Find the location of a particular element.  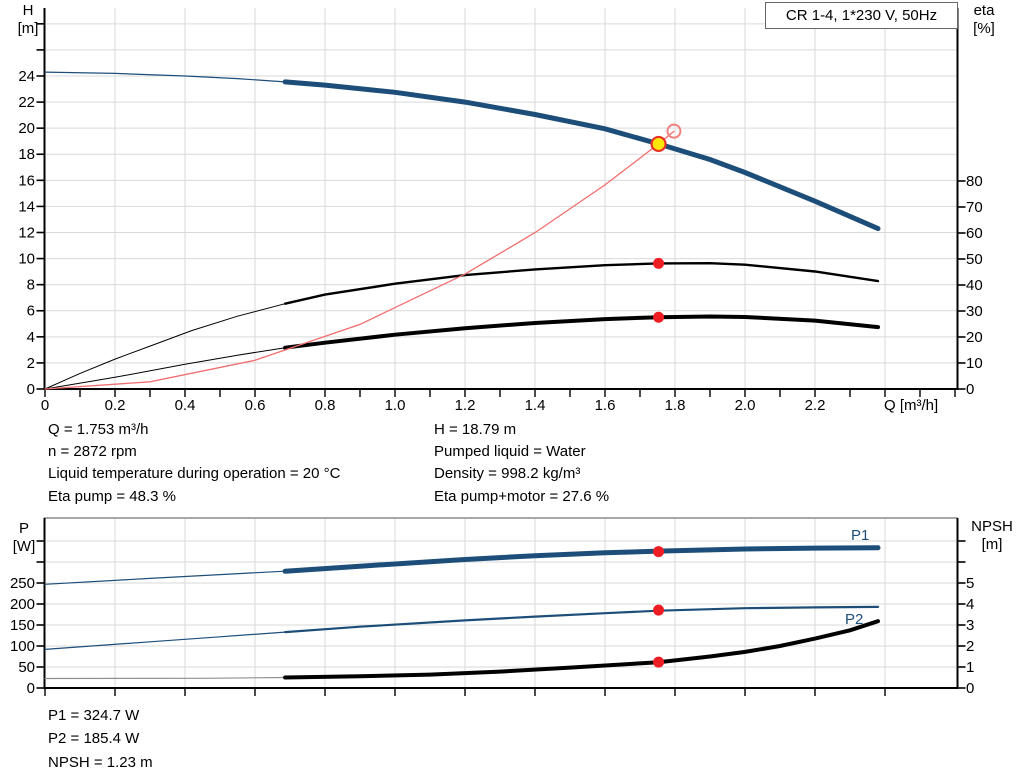

eta-axis-unit: eta [%] is located at coordinates (984, 20).